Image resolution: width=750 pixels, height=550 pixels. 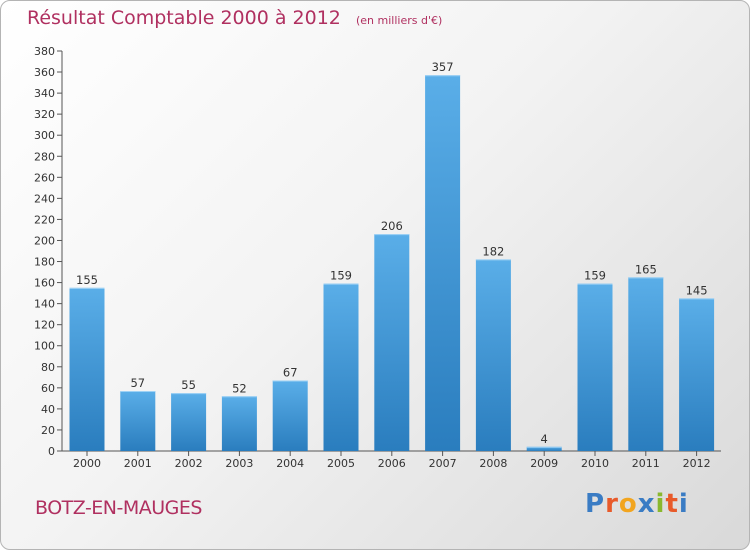 What do you see at coordinates (399, 20) in the screenshot?
I see `unit-note: (en milliers d'€)` at bounding box center [399, 20].